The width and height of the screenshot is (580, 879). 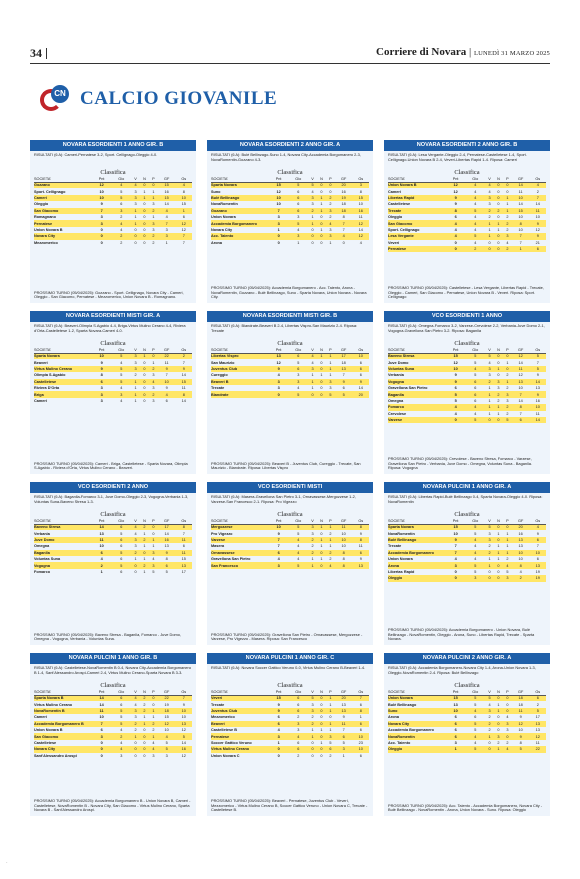 I want to click on team-name: NovaRomentin, so click(x=417, y=736).